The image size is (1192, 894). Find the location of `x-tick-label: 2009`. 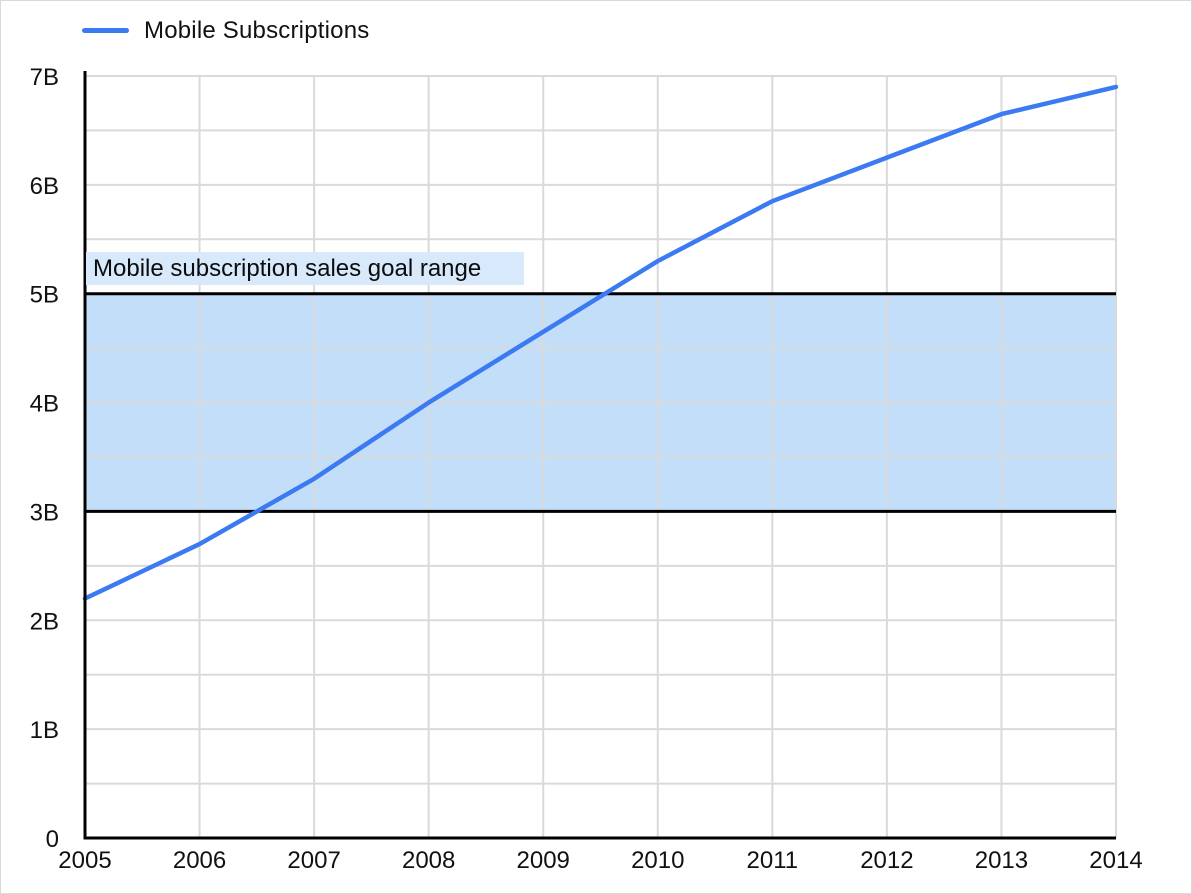

x-tick-label: 2009 is located at coordinates (543, 860).